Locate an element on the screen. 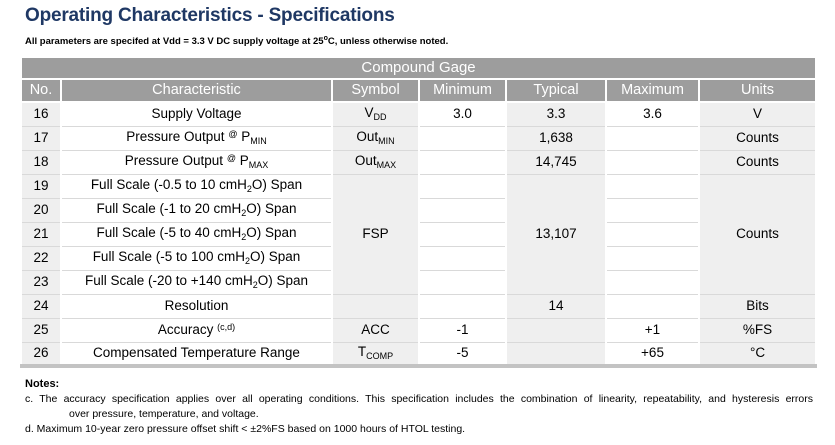 Image resolution: width=835 pixels, height=445 pixels. column-header-typical: Typical is located at coordinates (556, 90).